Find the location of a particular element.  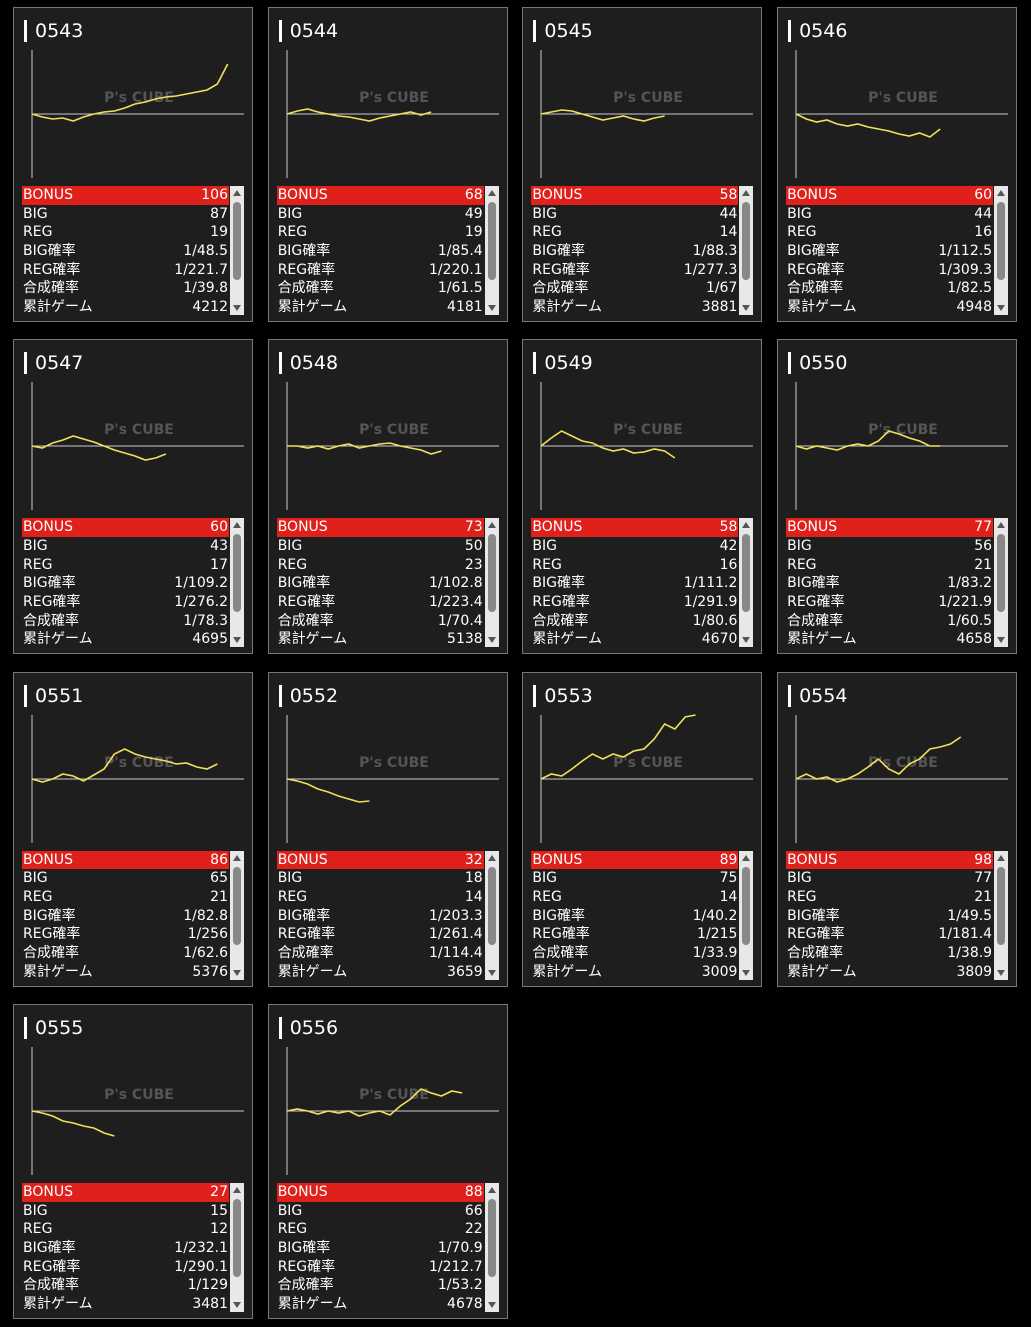

stats-row: 累計ゲーム 3881 is located at coordinates (634, 307).